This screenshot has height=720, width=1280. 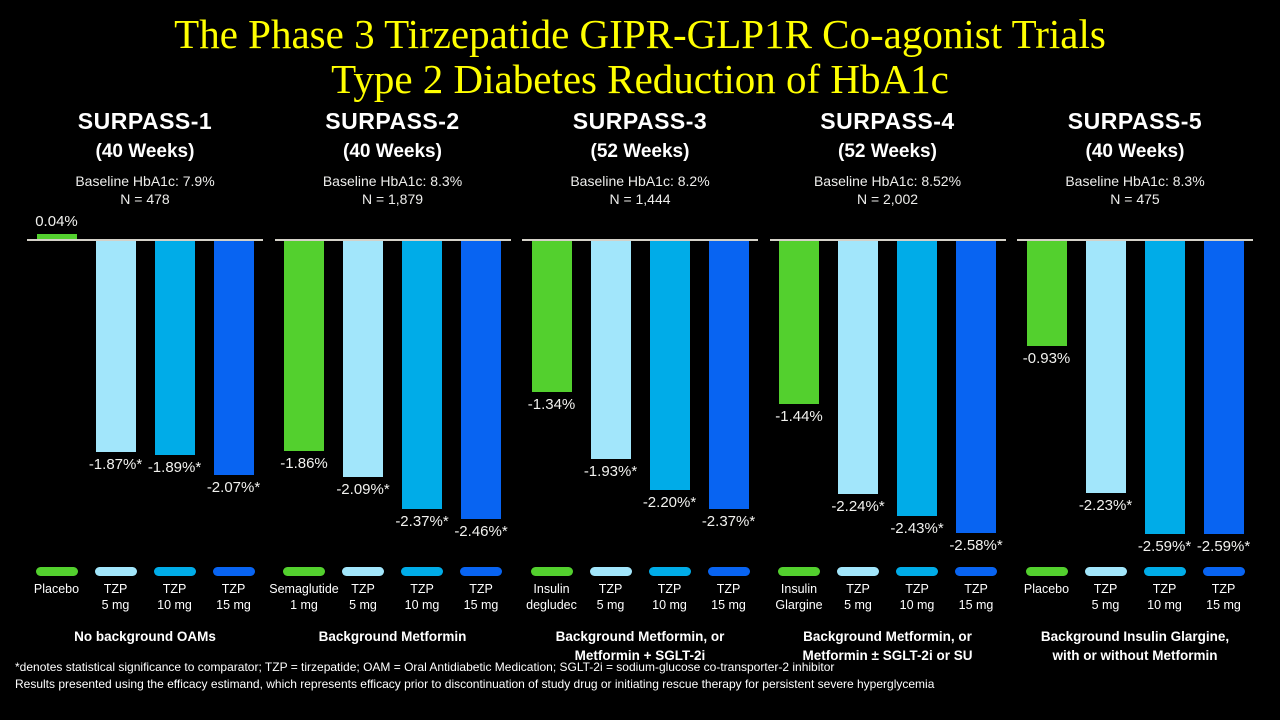 I want to click on bar-value-label: -2.24%*, so click(x=858, y=507).